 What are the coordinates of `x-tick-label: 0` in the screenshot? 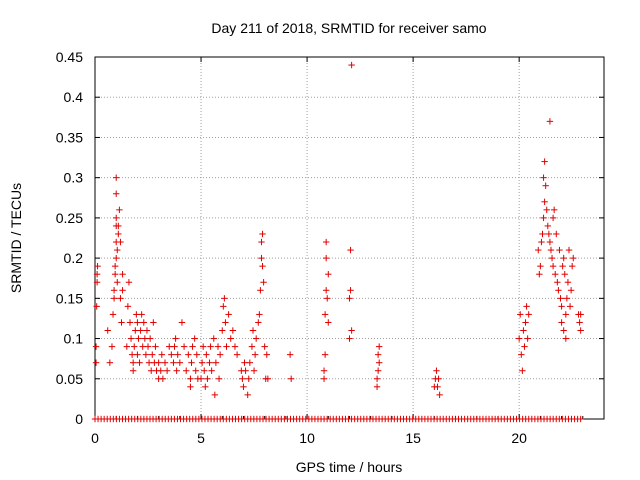 It's located at (95, 438).